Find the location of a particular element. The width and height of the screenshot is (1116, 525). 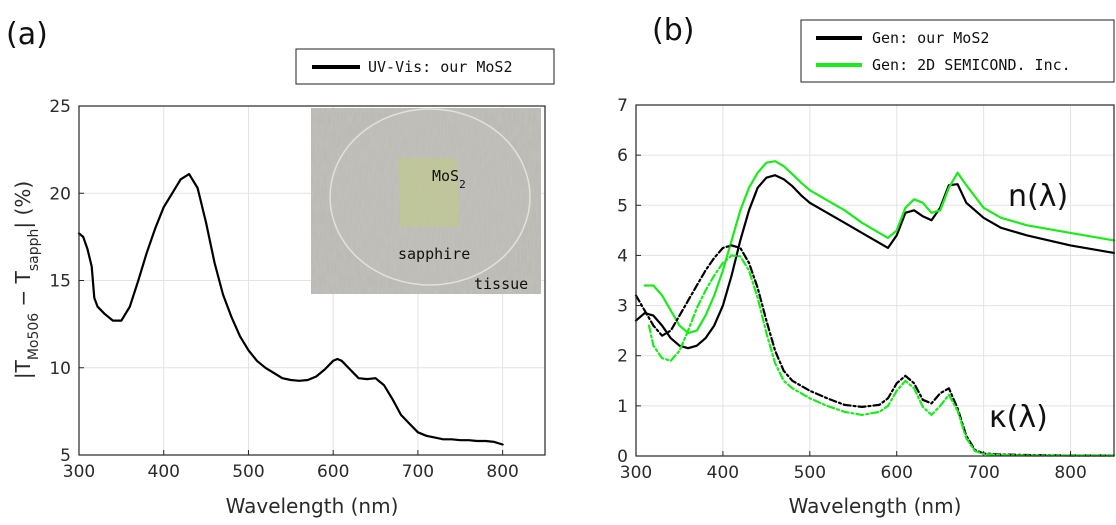

plot-b-series-0-n is located at coordinates (875, 262).